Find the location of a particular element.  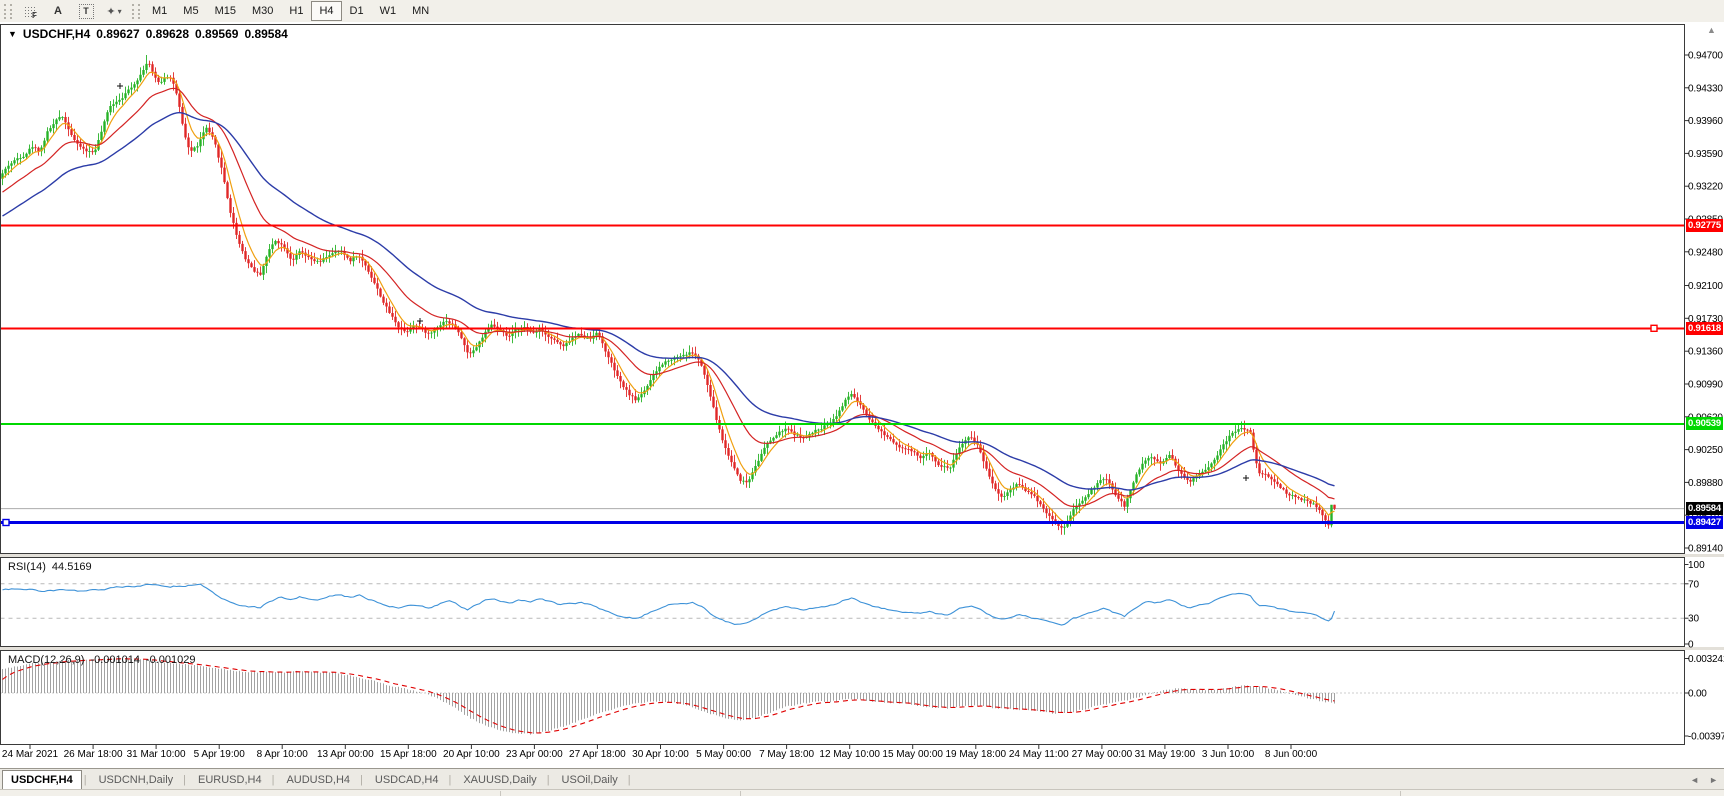

support-line-blue-price-tag: 0.89427 is located at coordinates (1704, 522).